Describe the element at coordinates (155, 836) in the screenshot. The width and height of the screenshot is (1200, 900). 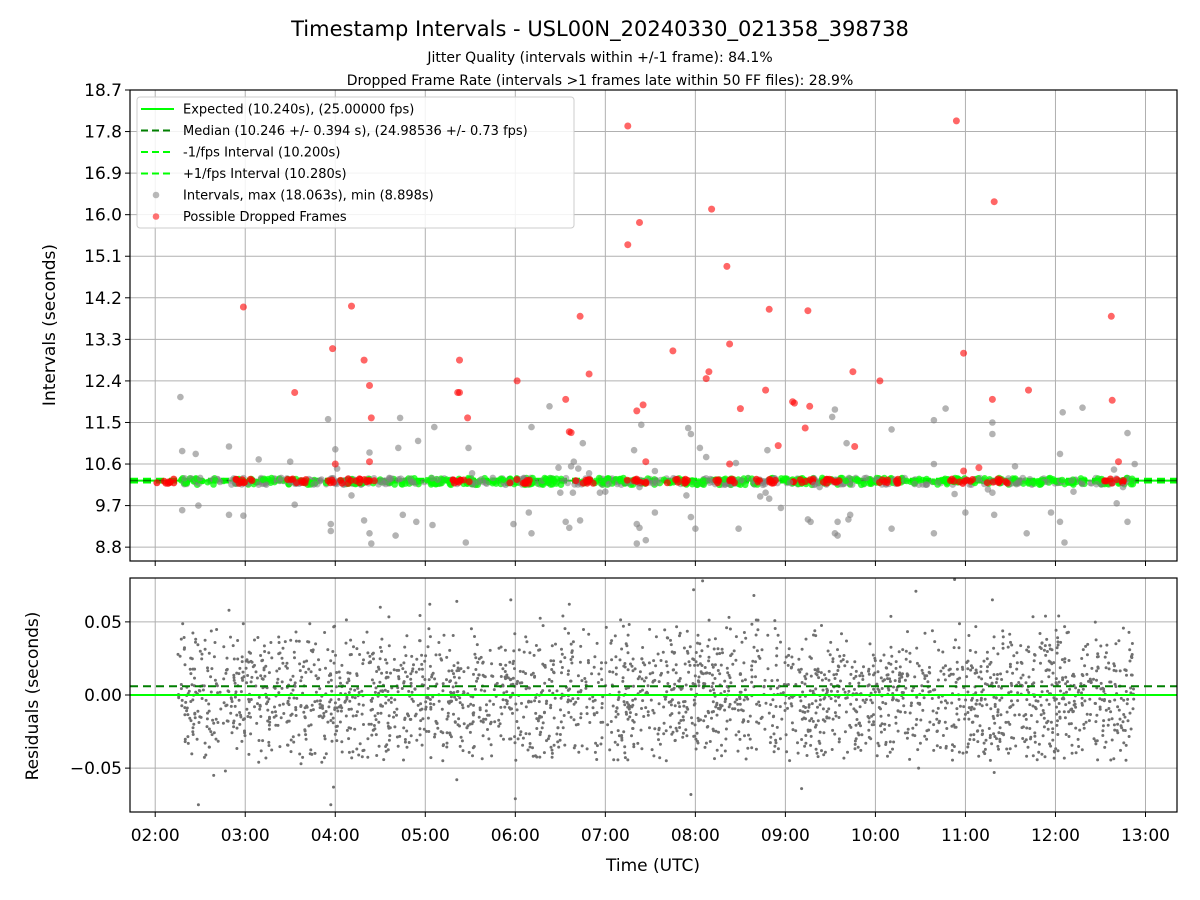
I see `x-tick-label: 02:00` at that location.